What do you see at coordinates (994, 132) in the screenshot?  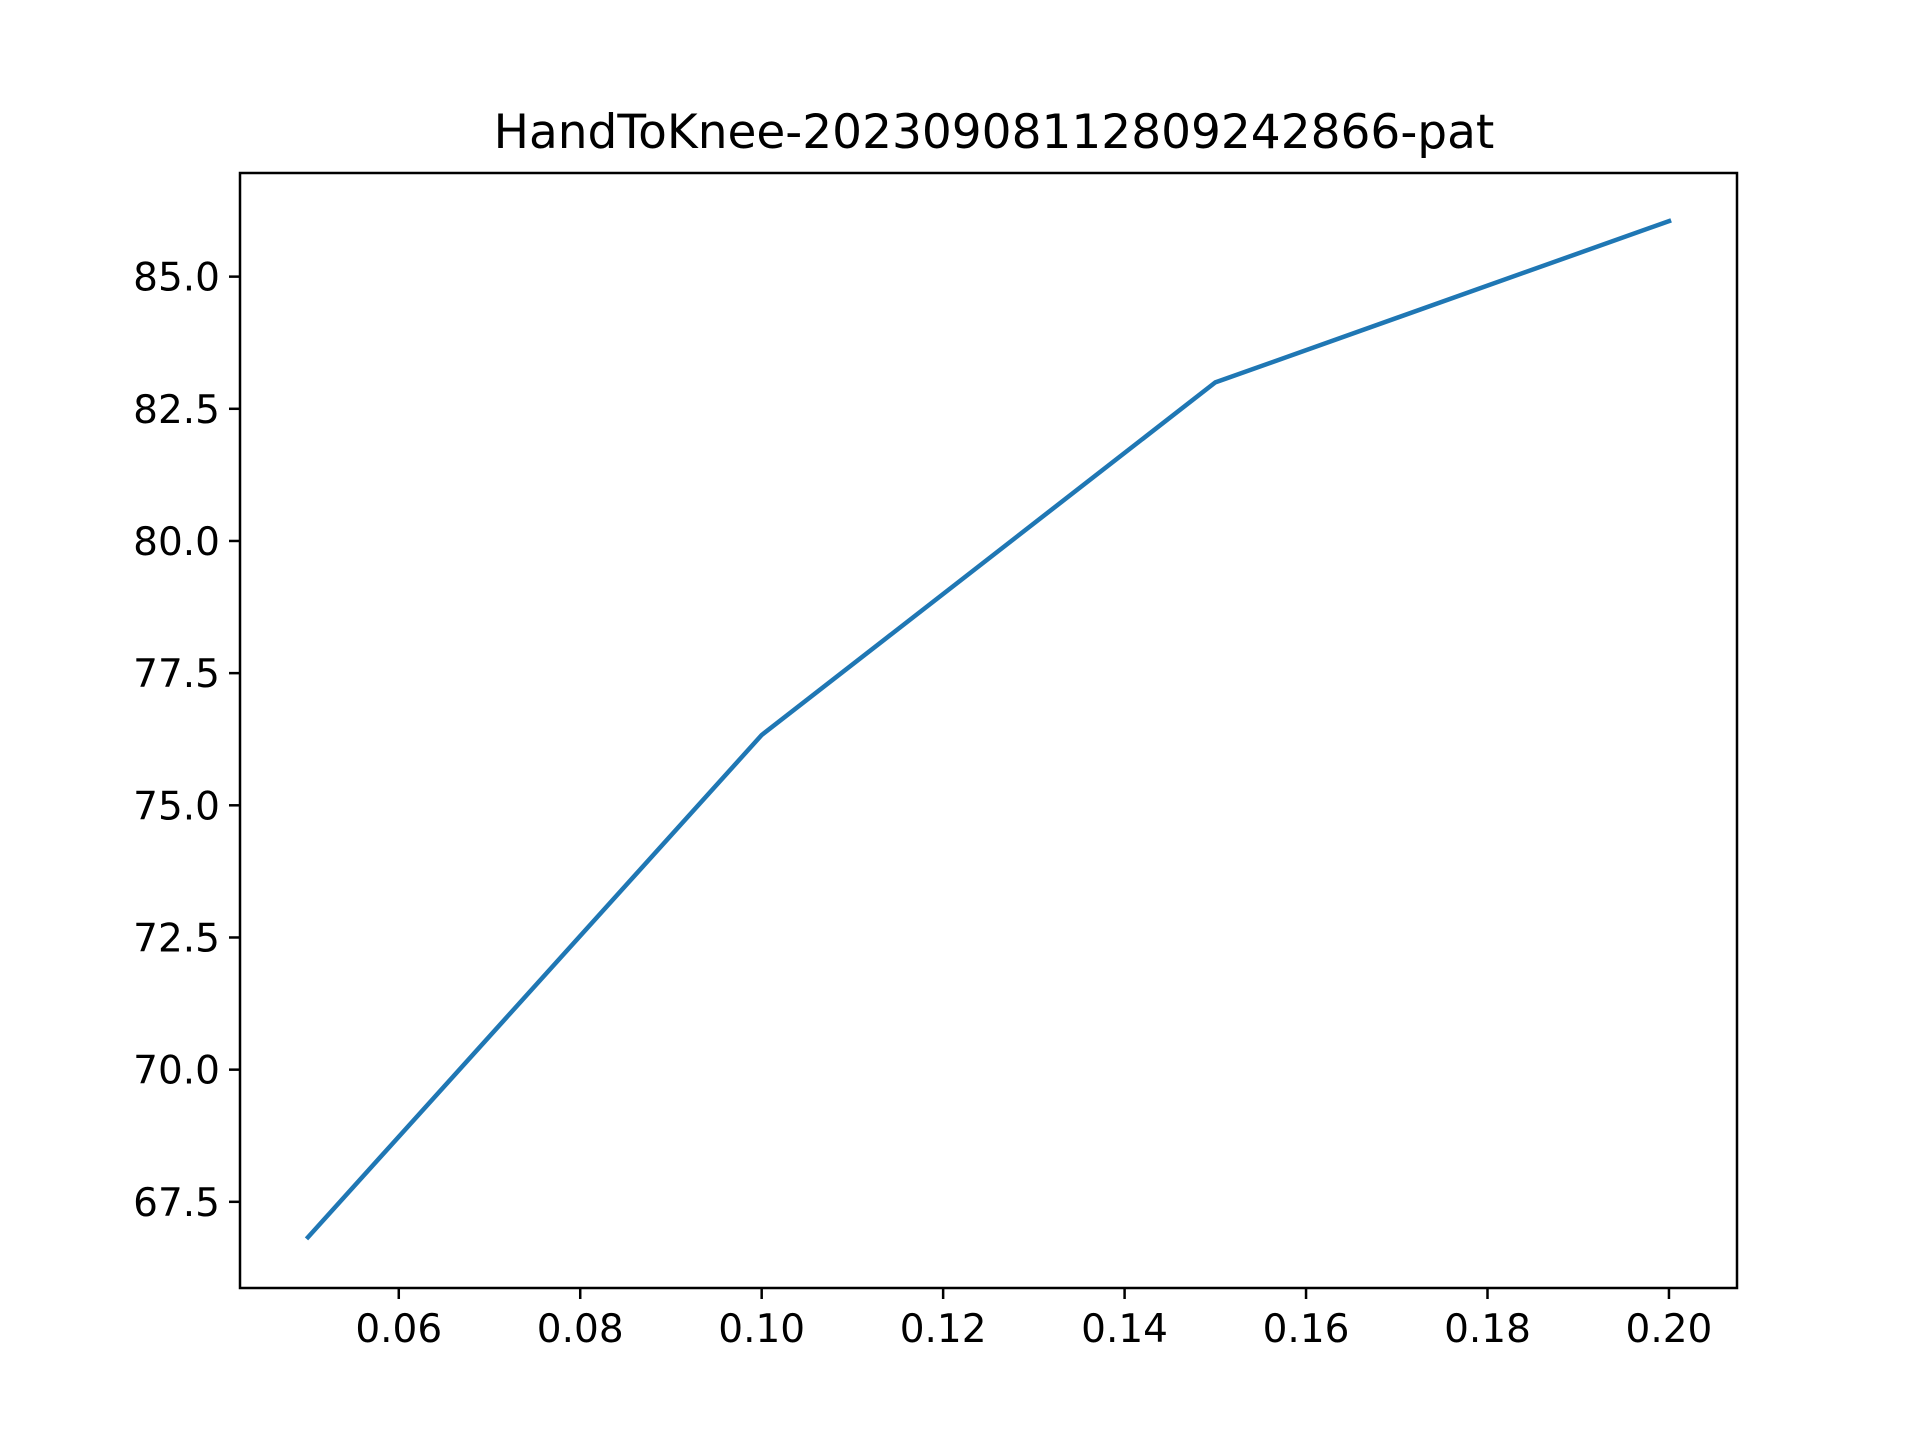 I see `chart-title: HandToKnee-20230908112809242866-pat` at bounding box center [994, 132].